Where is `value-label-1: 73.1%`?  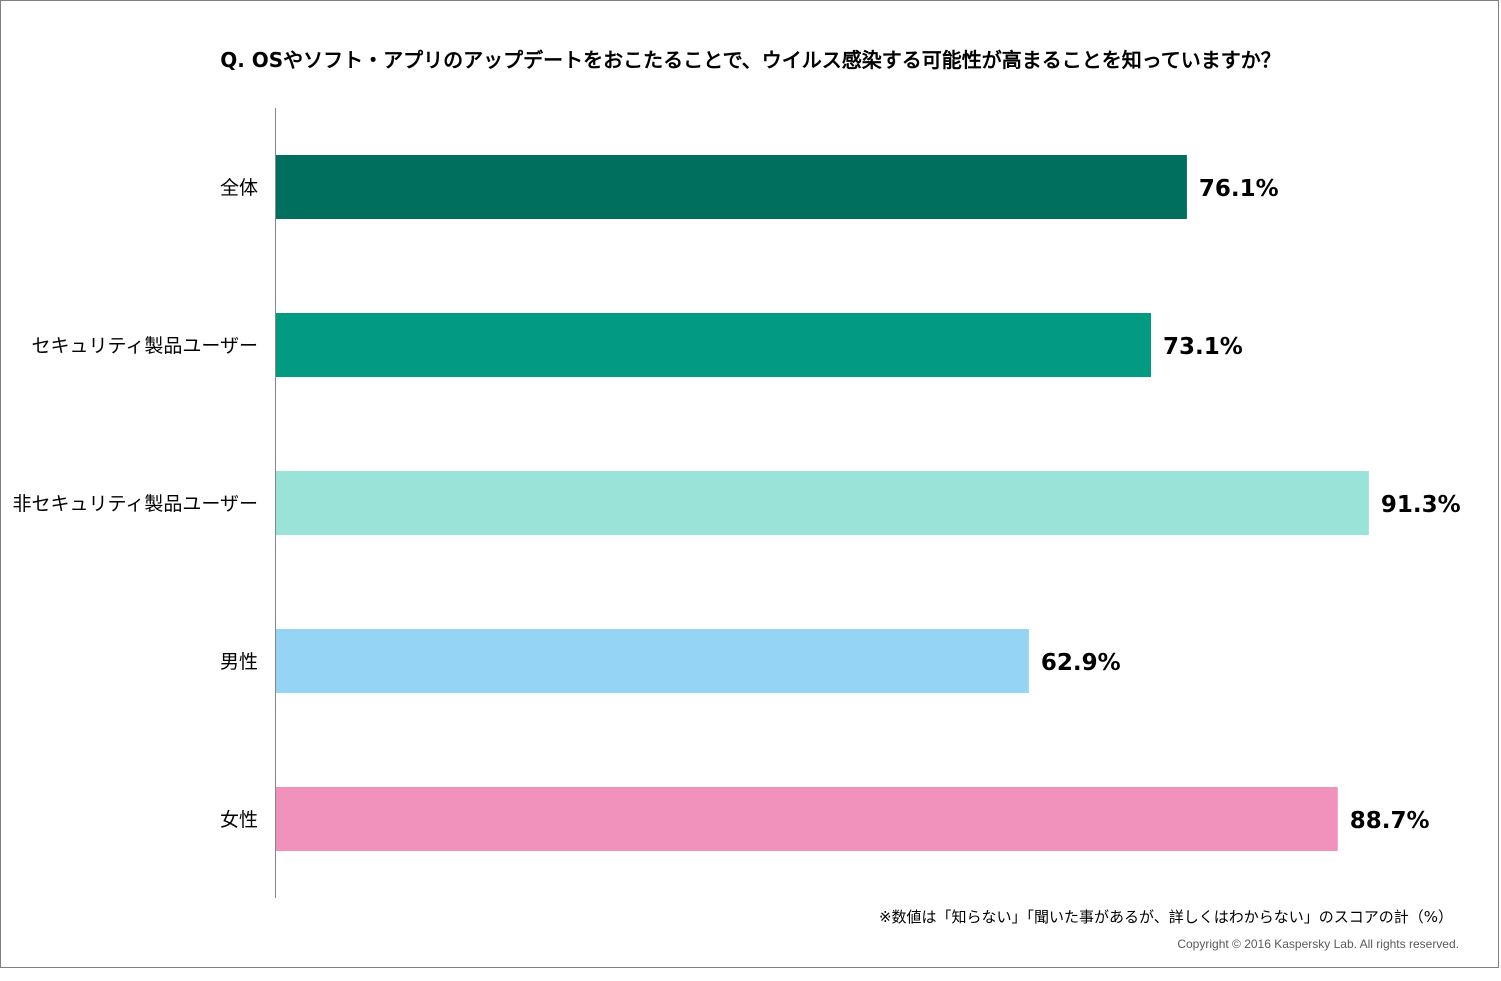 value-label-1: 73.1% is located at coordinates (1203, 347).